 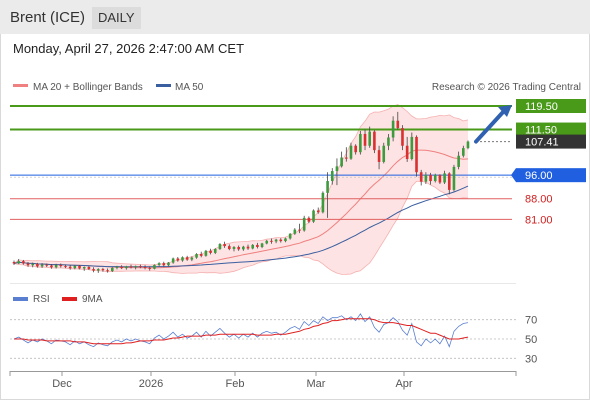 I want to click on projection-arrow-head, so click(x=505, y=111).